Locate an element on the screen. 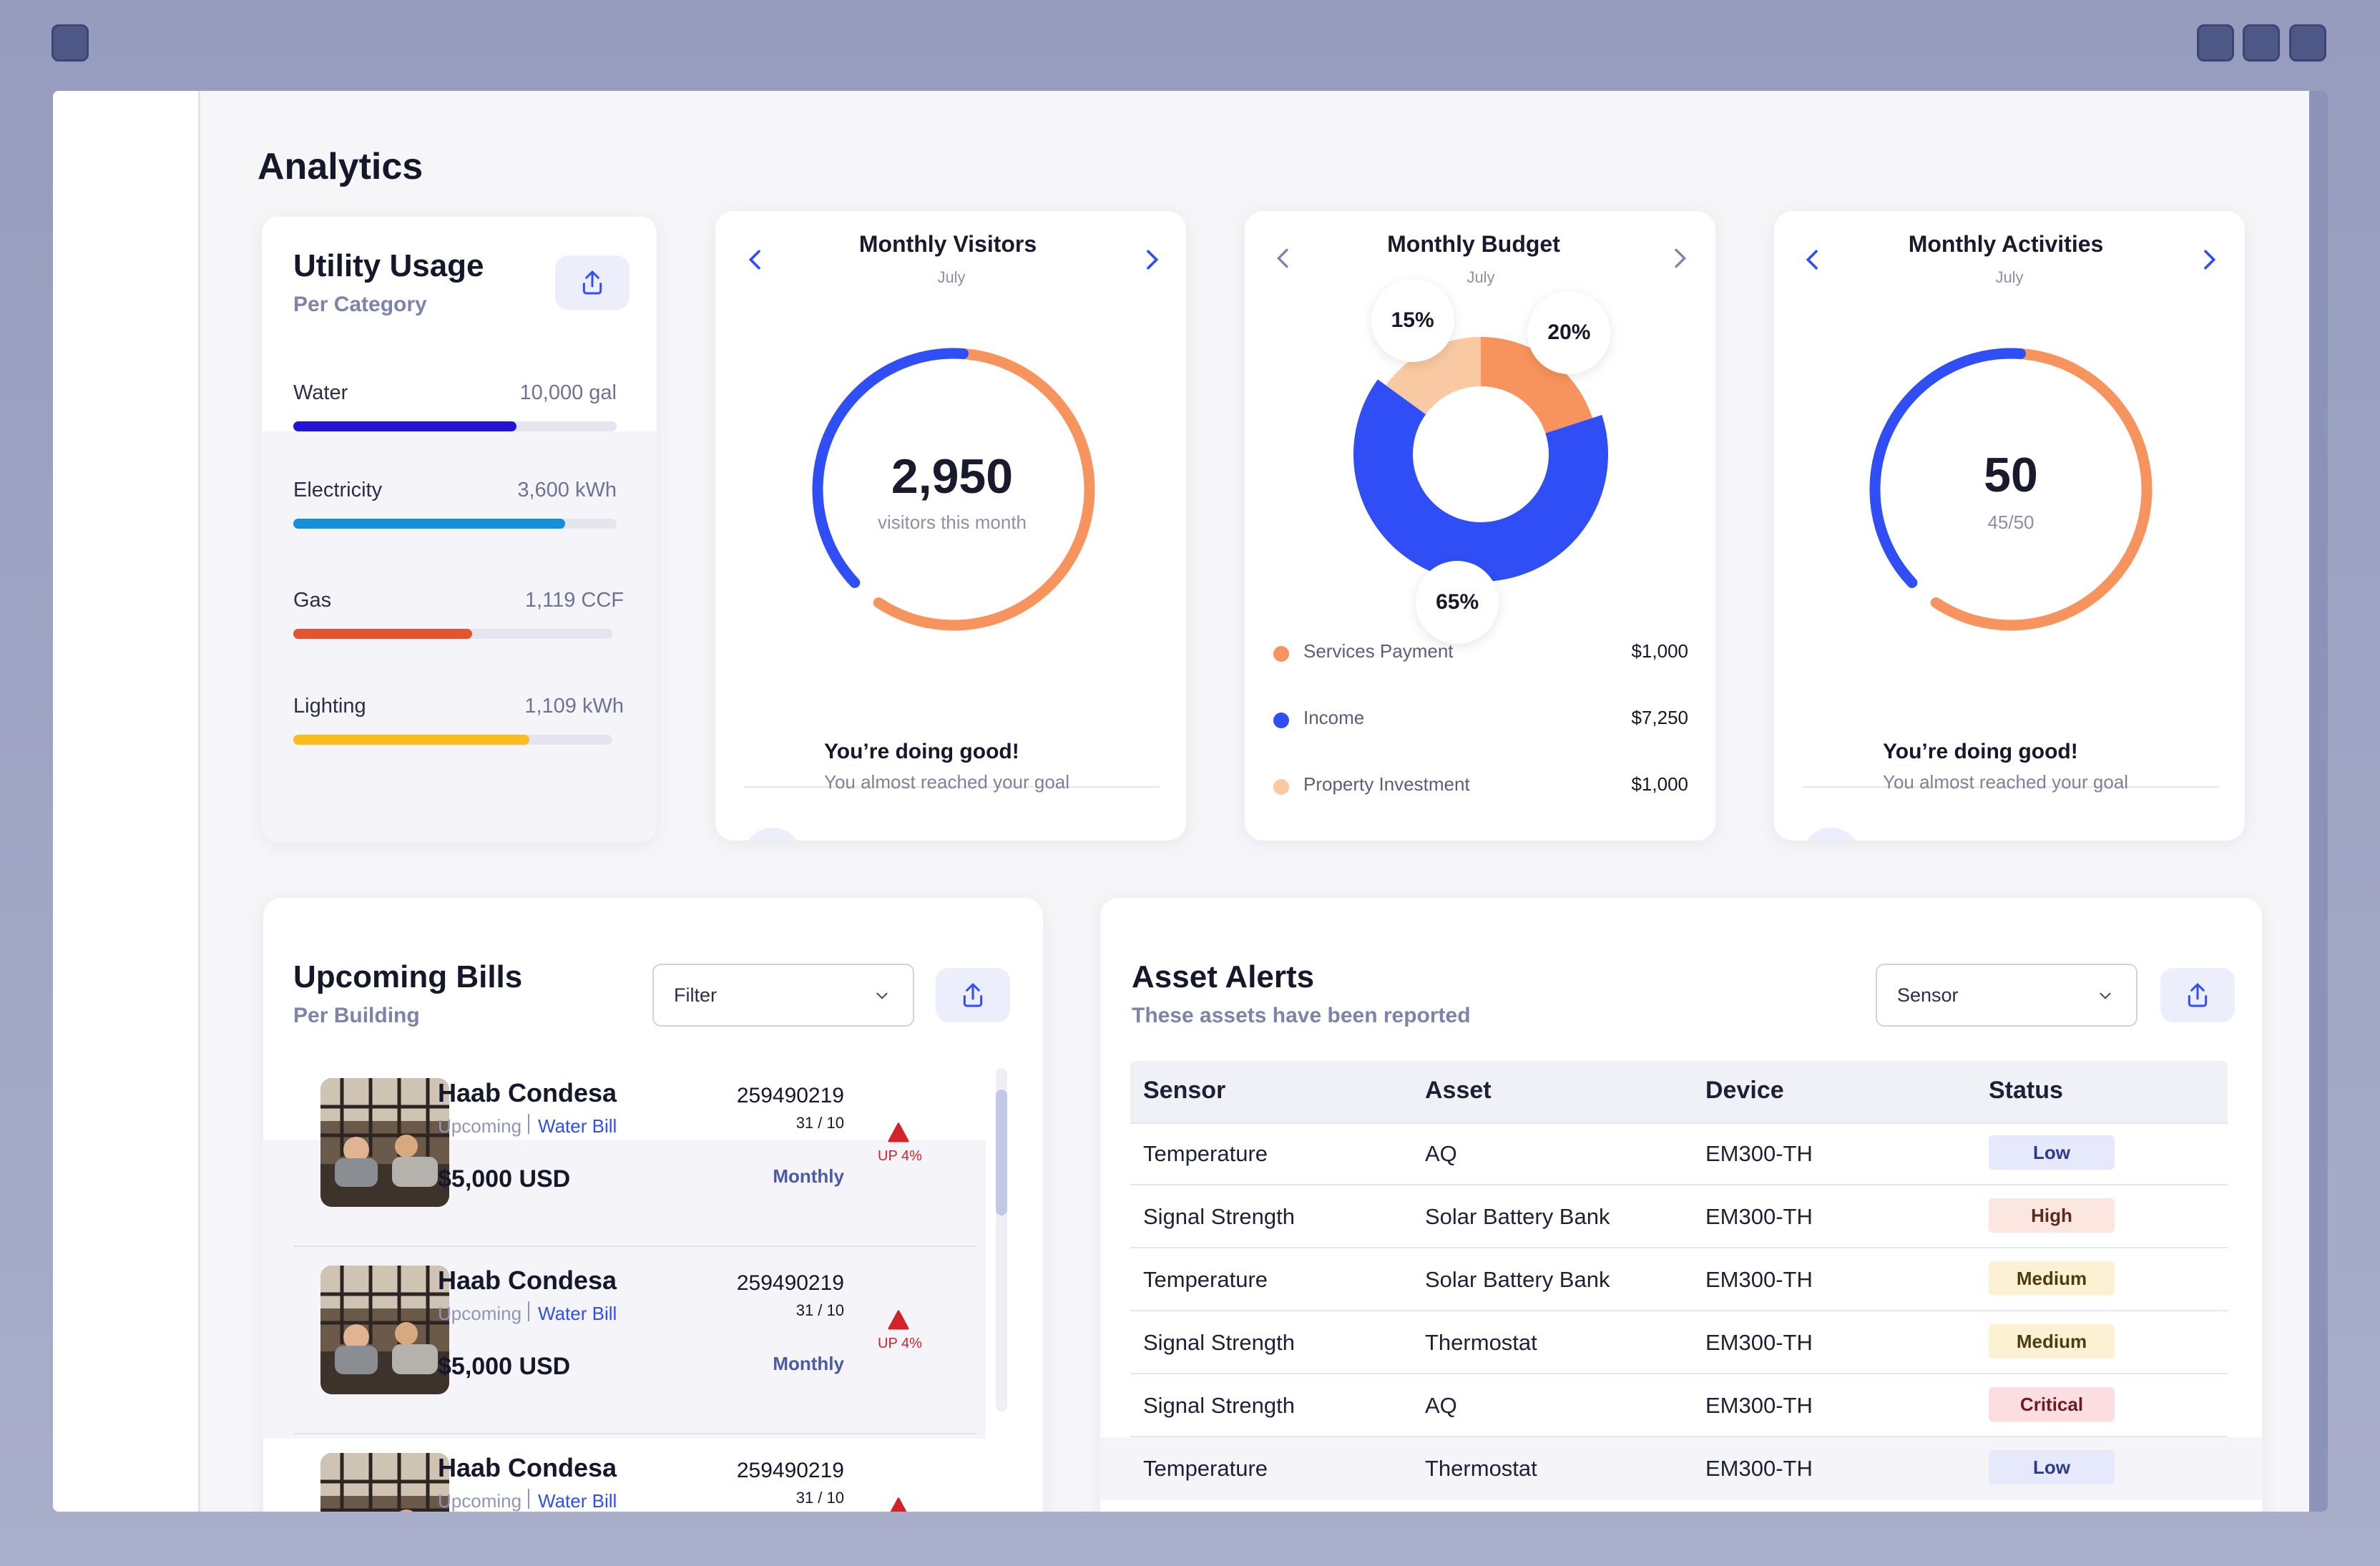 The height and width of the screenshot is (1566, 2380). bills-scrollbar-track is located at coordinates (1001, 1239).